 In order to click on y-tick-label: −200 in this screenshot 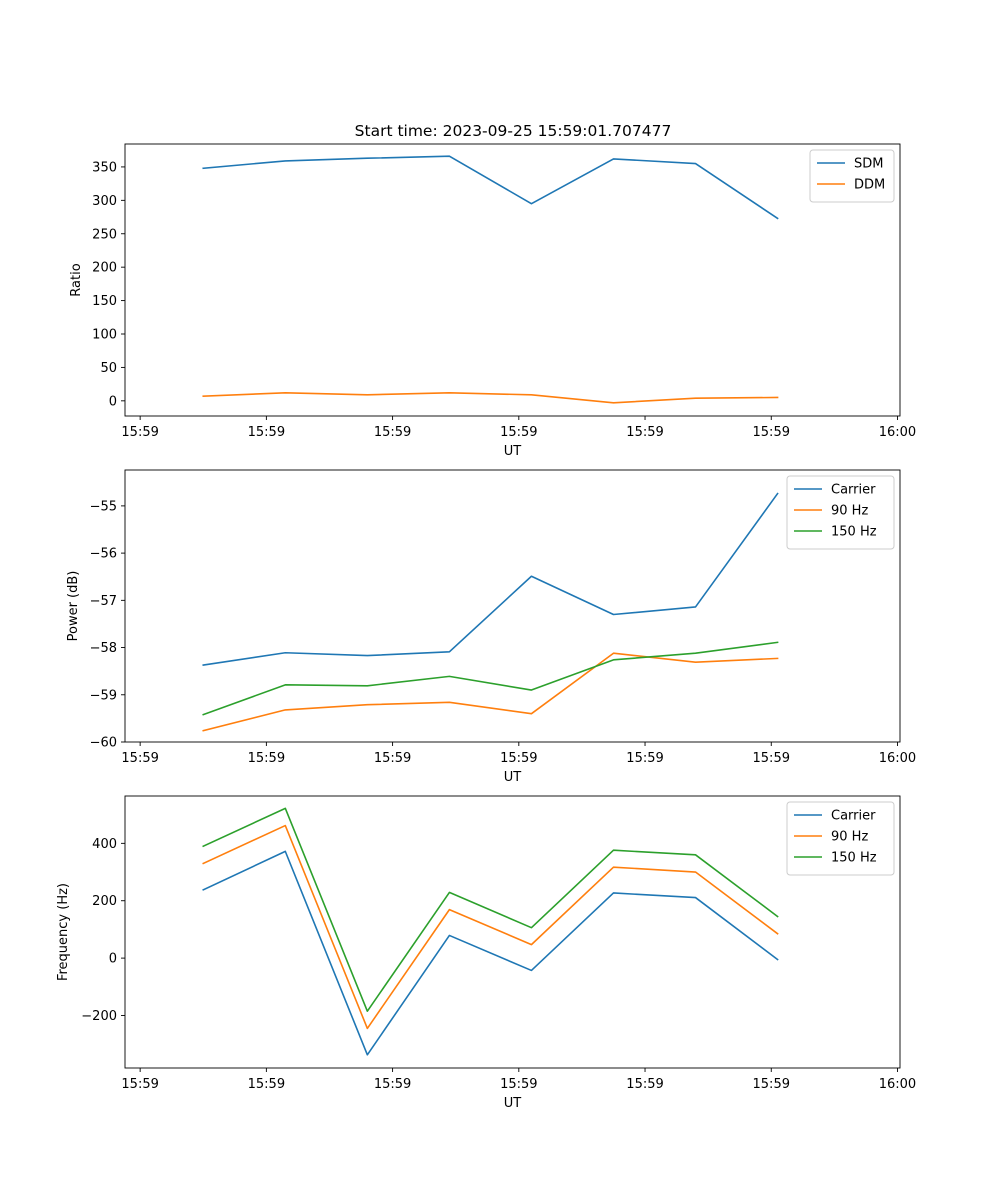, I will do `click(99, 1016)`.